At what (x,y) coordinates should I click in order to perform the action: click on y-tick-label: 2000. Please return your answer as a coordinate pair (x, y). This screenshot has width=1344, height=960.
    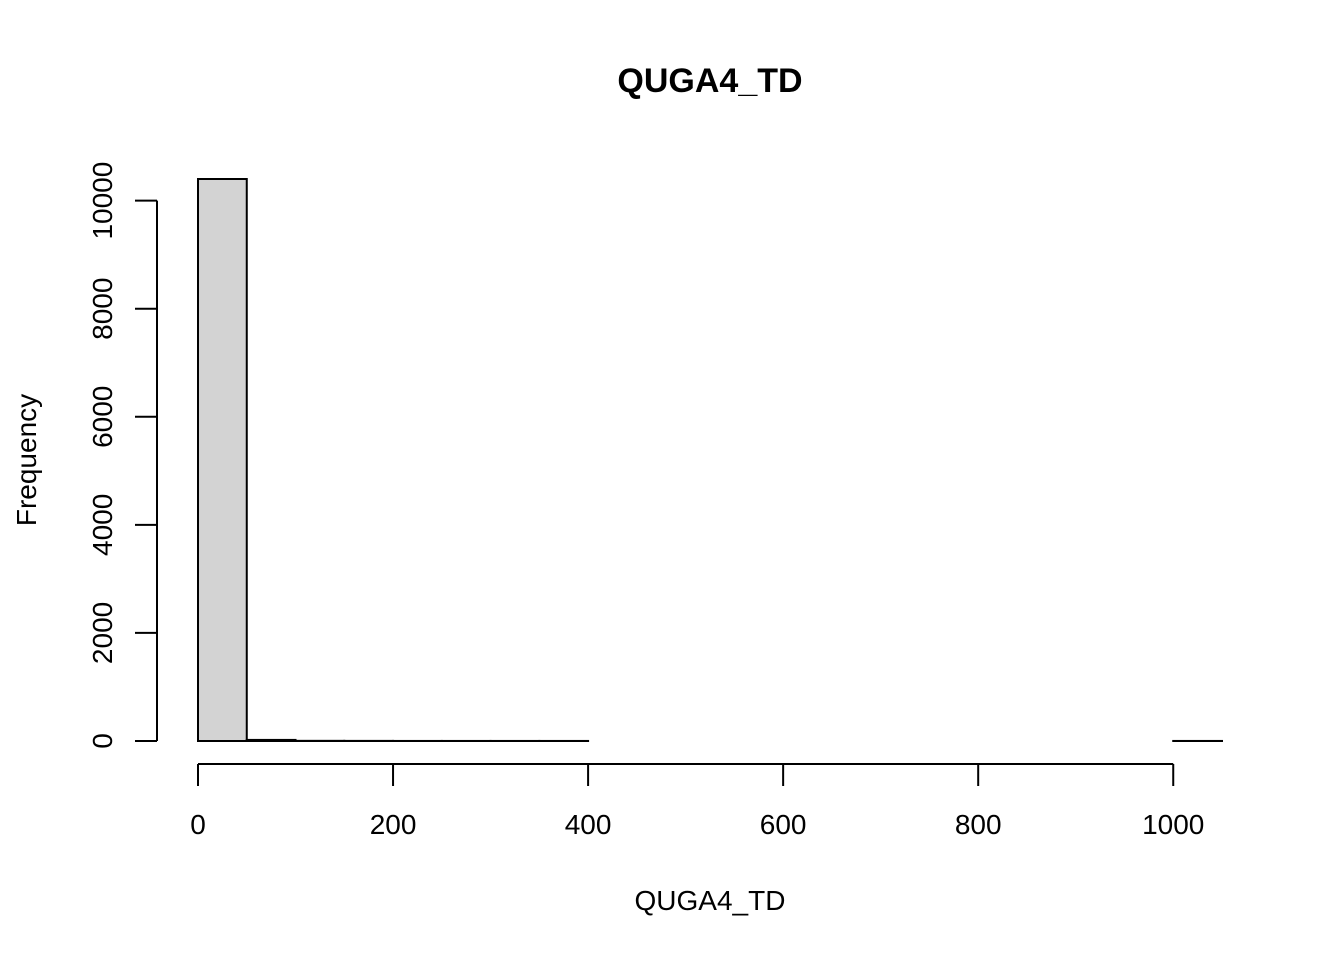
    Looking at the image, I should click on (102, 633).